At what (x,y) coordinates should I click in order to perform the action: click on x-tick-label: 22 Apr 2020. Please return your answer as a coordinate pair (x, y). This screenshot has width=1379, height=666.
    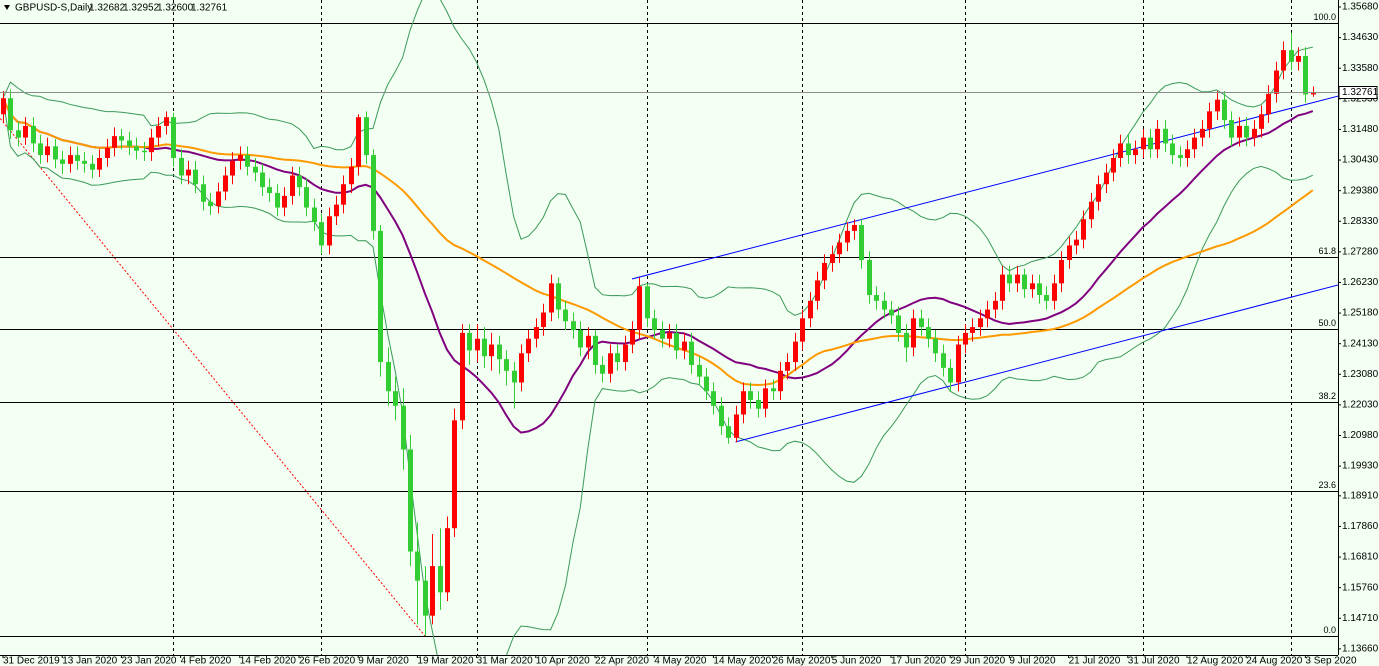
    Looking at the image, I should click on (622, 661).